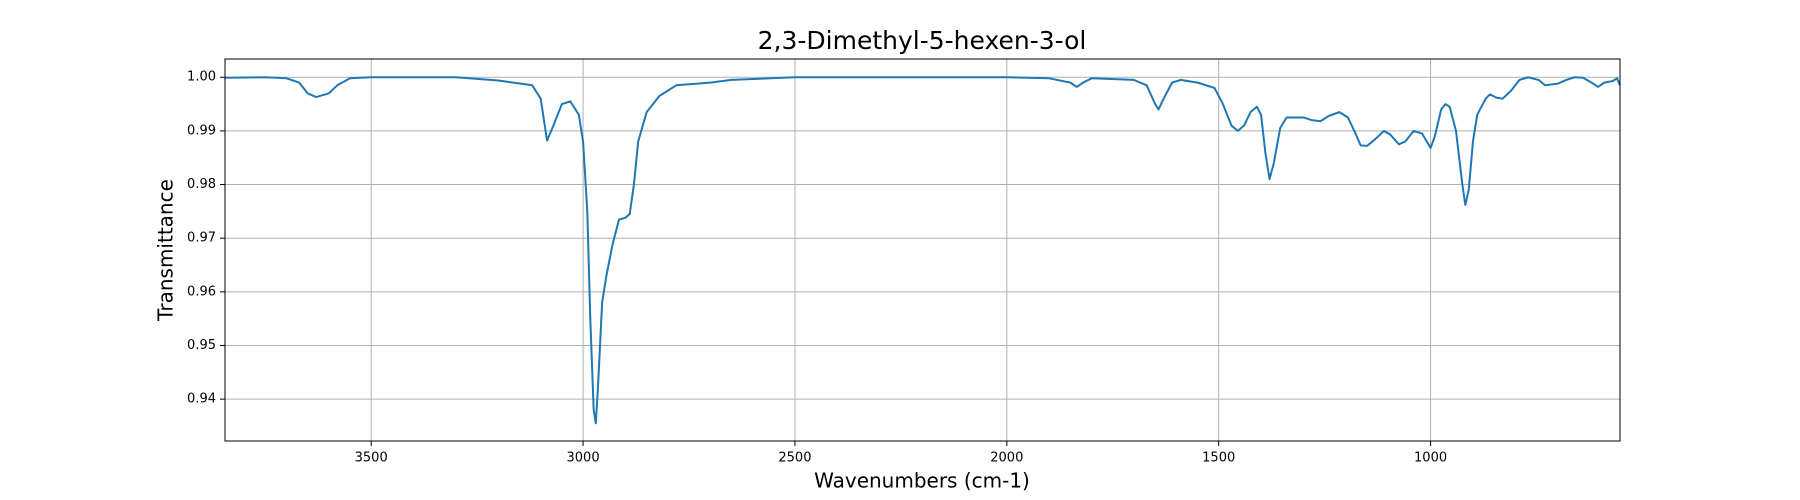 Image resolution: width=1800 pixels, height=500 pixels. What do you see at coordinates (583, 458) in the screenshot?
I see `x-tick-label: 3000` at bounding box center [583, 458].